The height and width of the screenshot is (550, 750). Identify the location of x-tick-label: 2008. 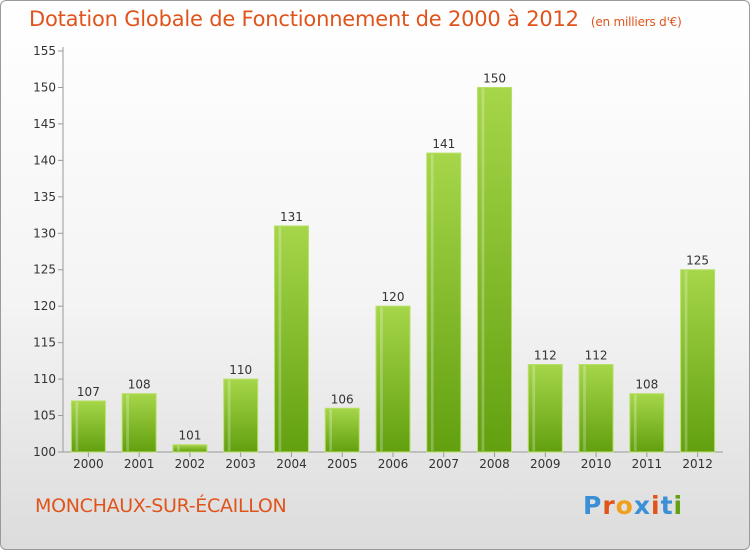
(494, 464).